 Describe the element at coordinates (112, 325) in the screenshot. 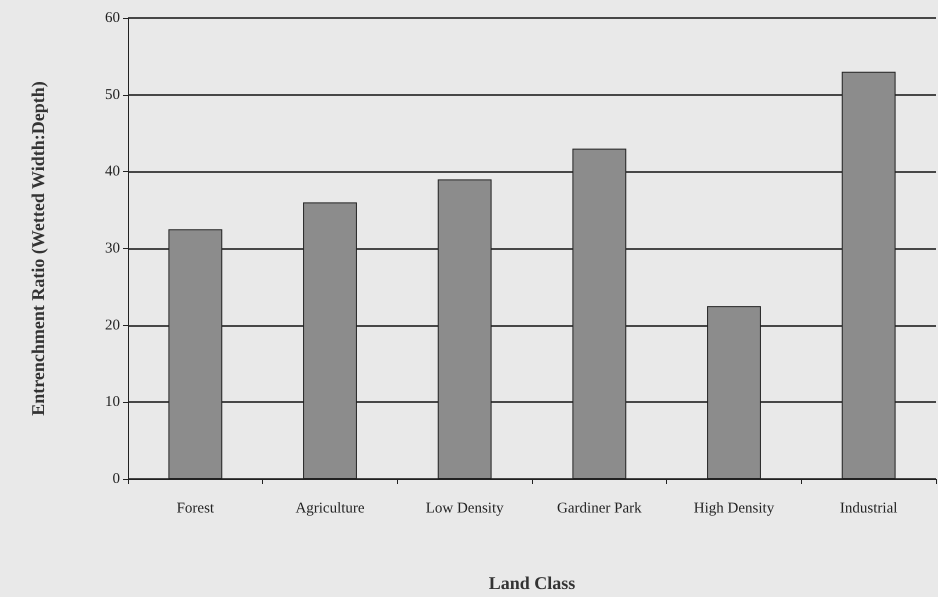

I see `y-tick-label: 20` at that location.